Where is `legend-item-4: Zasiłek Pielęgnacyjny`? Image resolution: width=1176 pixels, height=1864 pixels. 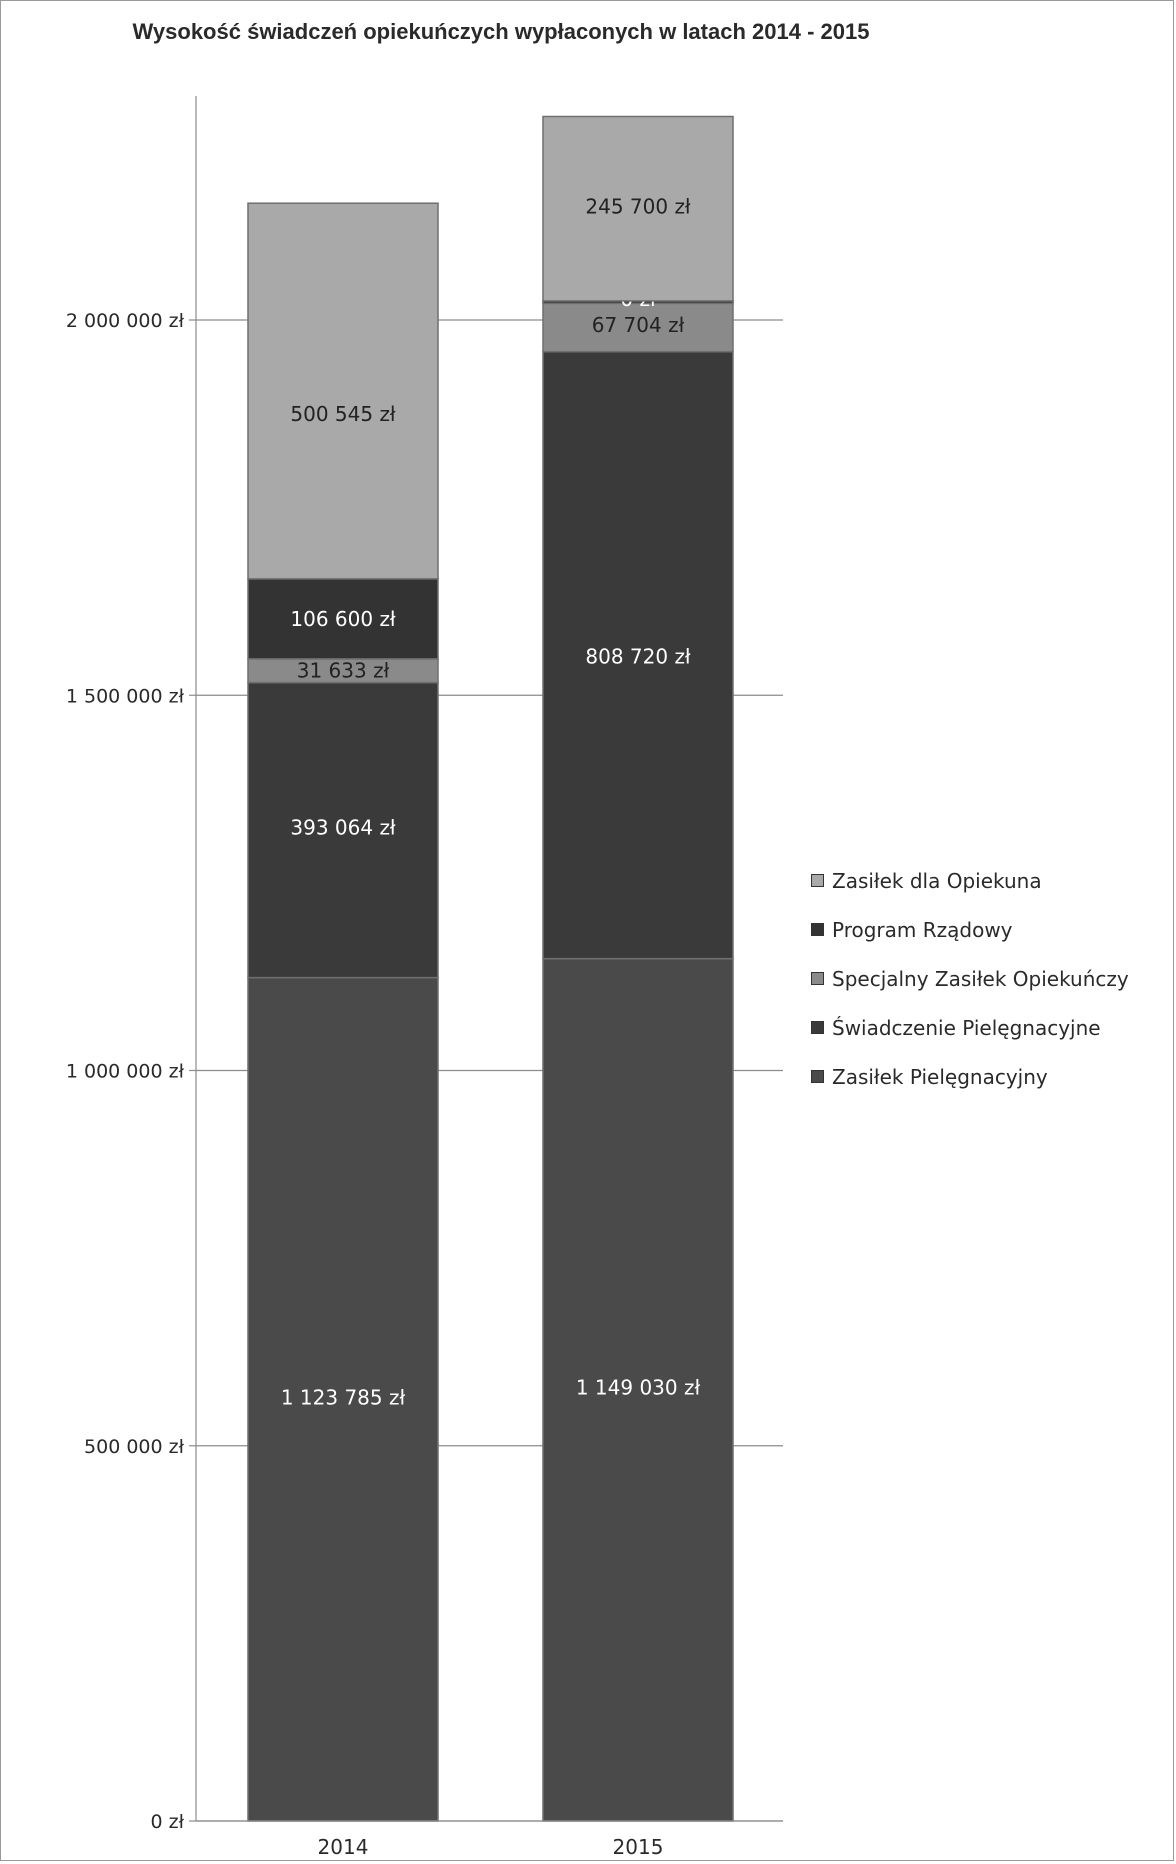 legend-item-4: Zasiłek Pielęgnacyjny is located at coordinates (991, 1076).